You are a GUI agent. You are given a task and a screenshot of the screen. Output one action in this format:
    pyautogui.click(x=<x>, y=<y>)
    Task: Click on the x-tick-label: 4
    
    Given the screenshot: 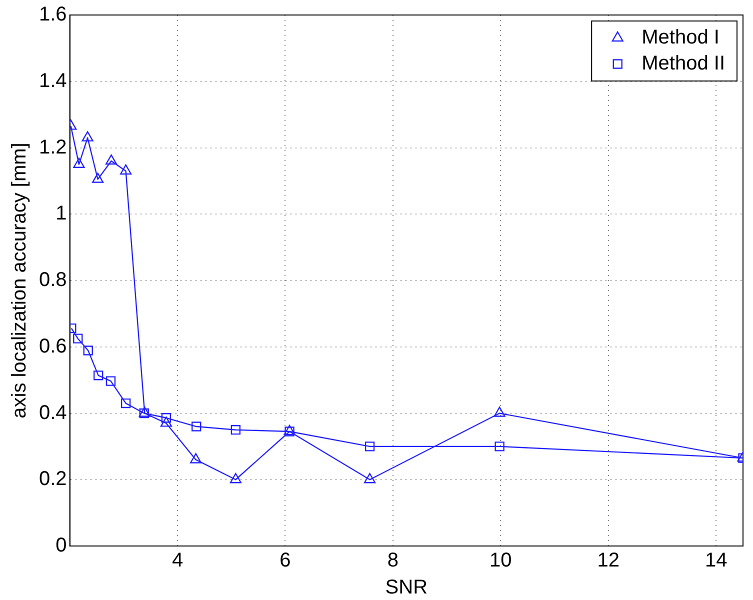 What is the action you would take?
    pyautogui.click(x=178, y=561)
    